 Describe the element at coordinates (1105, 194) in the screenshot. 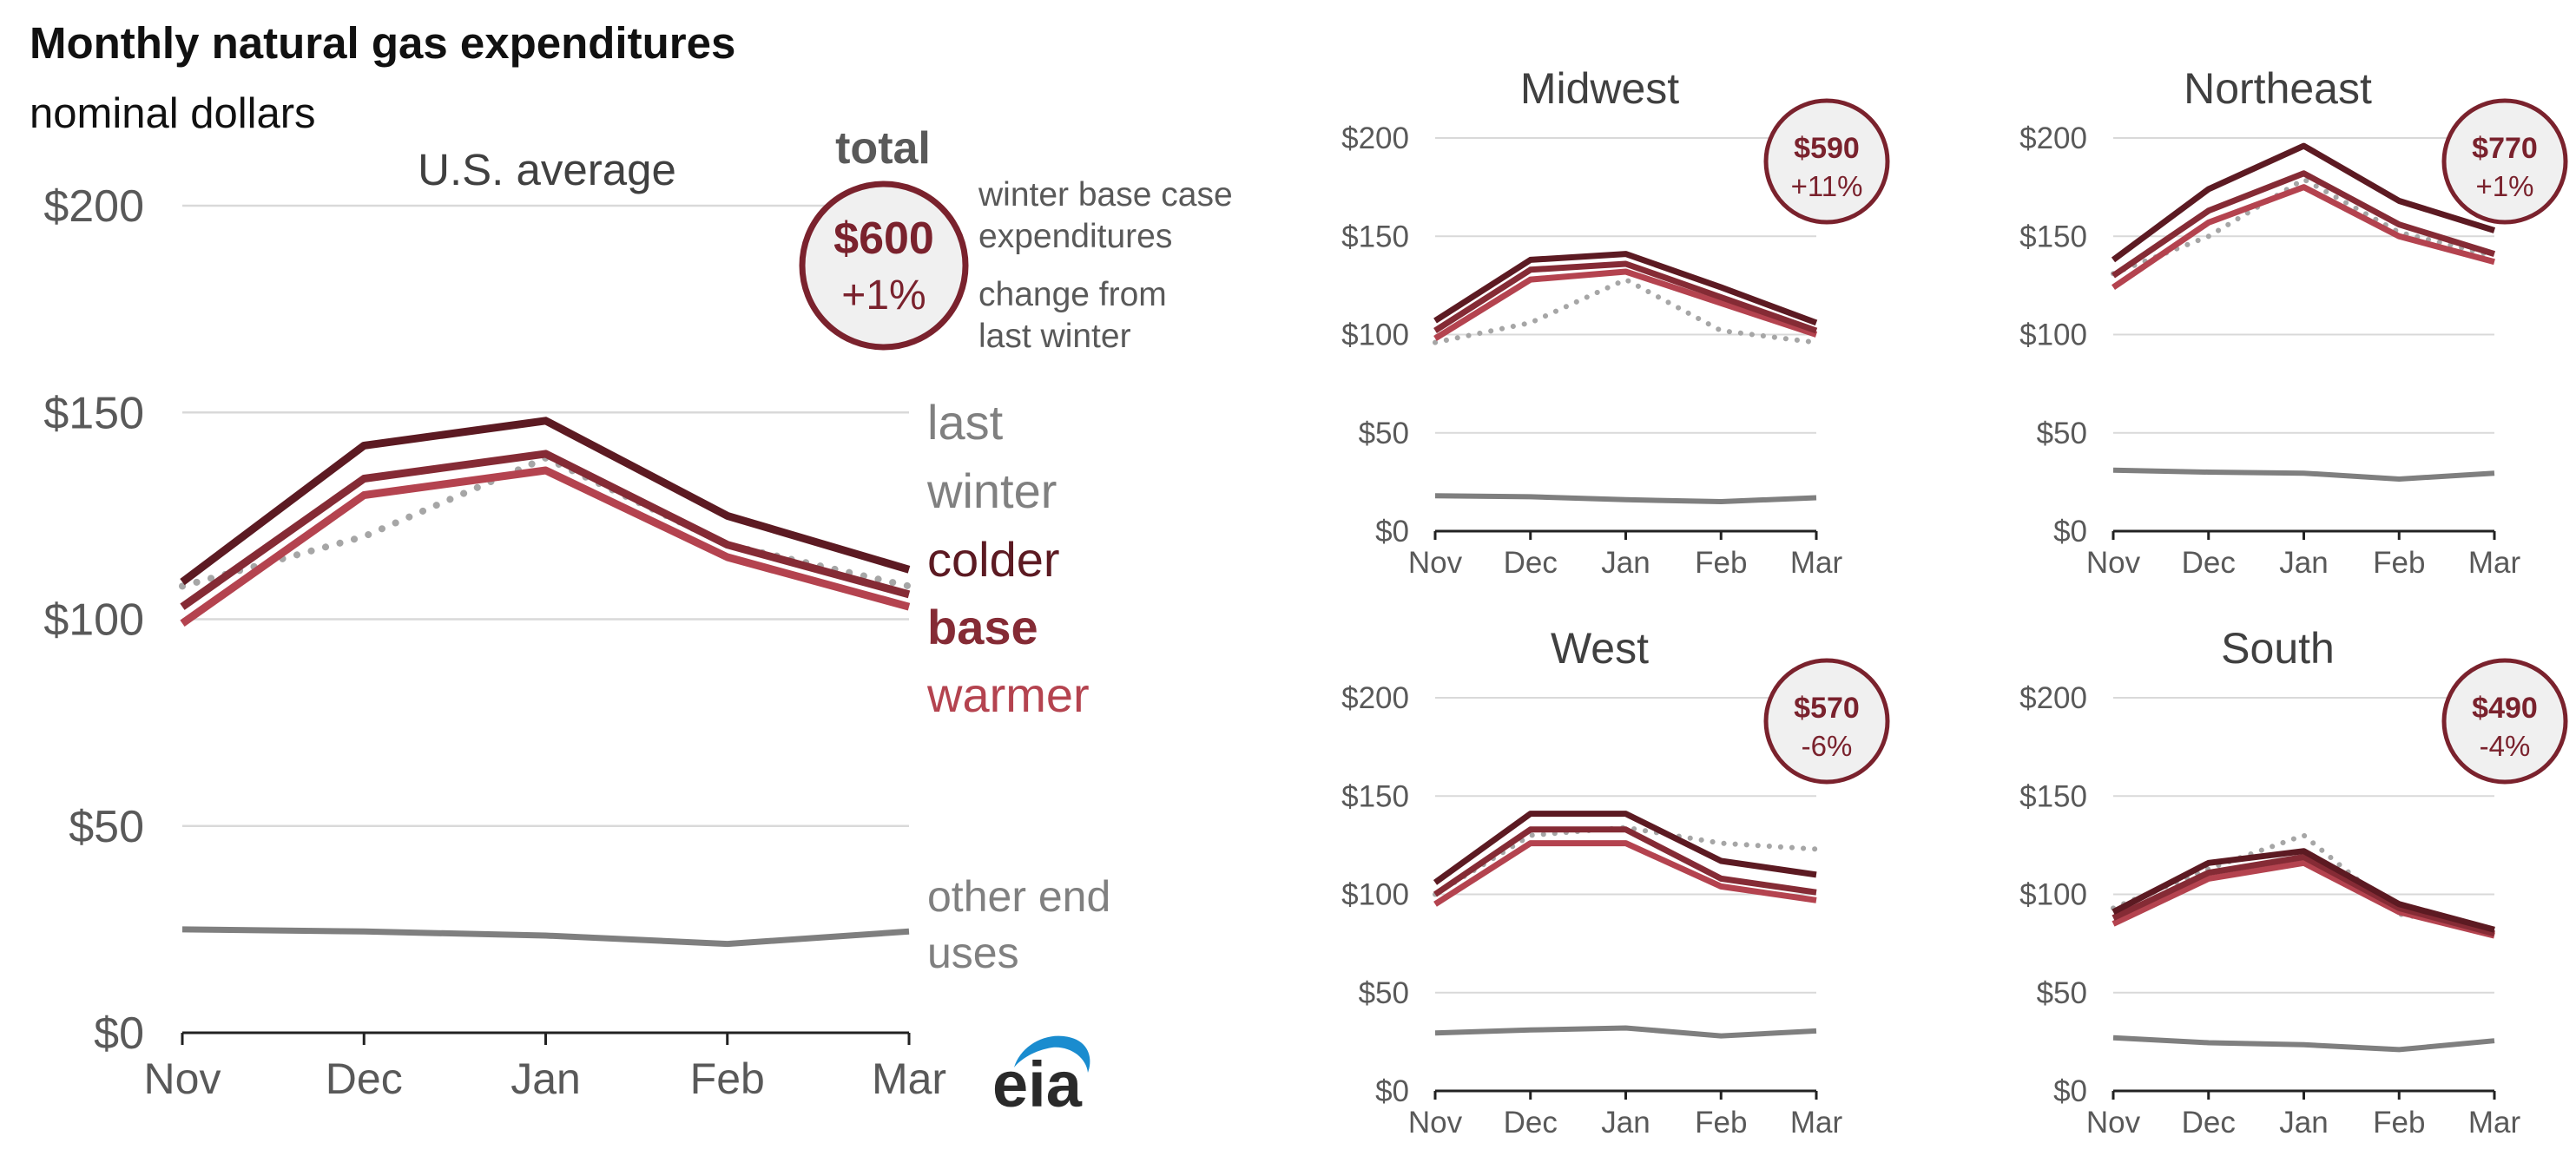

I see `legend-desc-value-line1: winter base case` at that location.